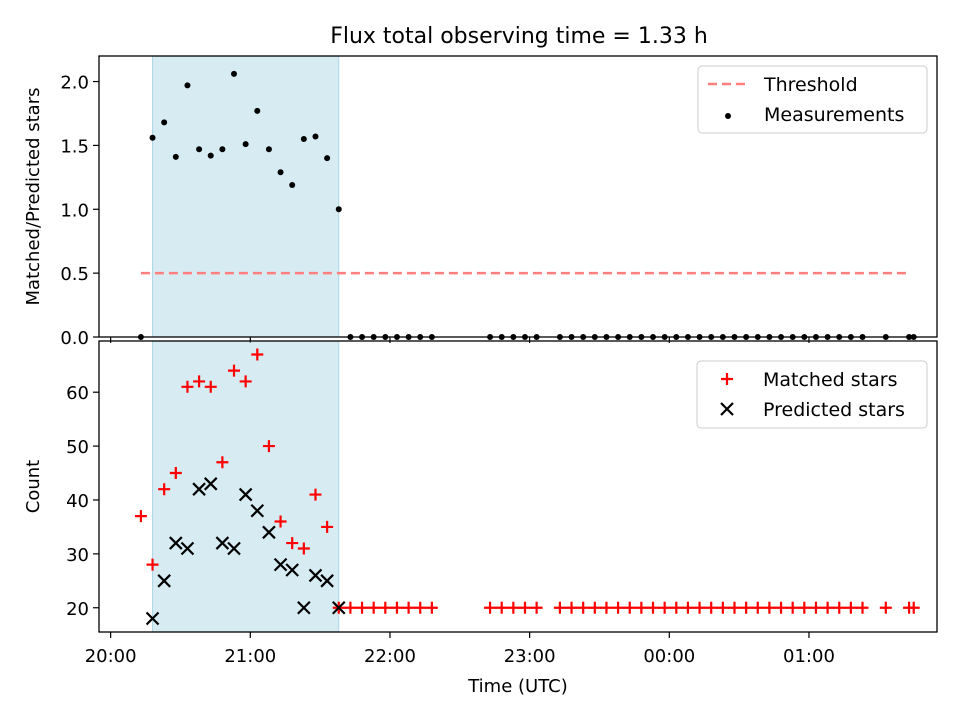  I want to click on legend-measurement-swatch, so click(728, 116).